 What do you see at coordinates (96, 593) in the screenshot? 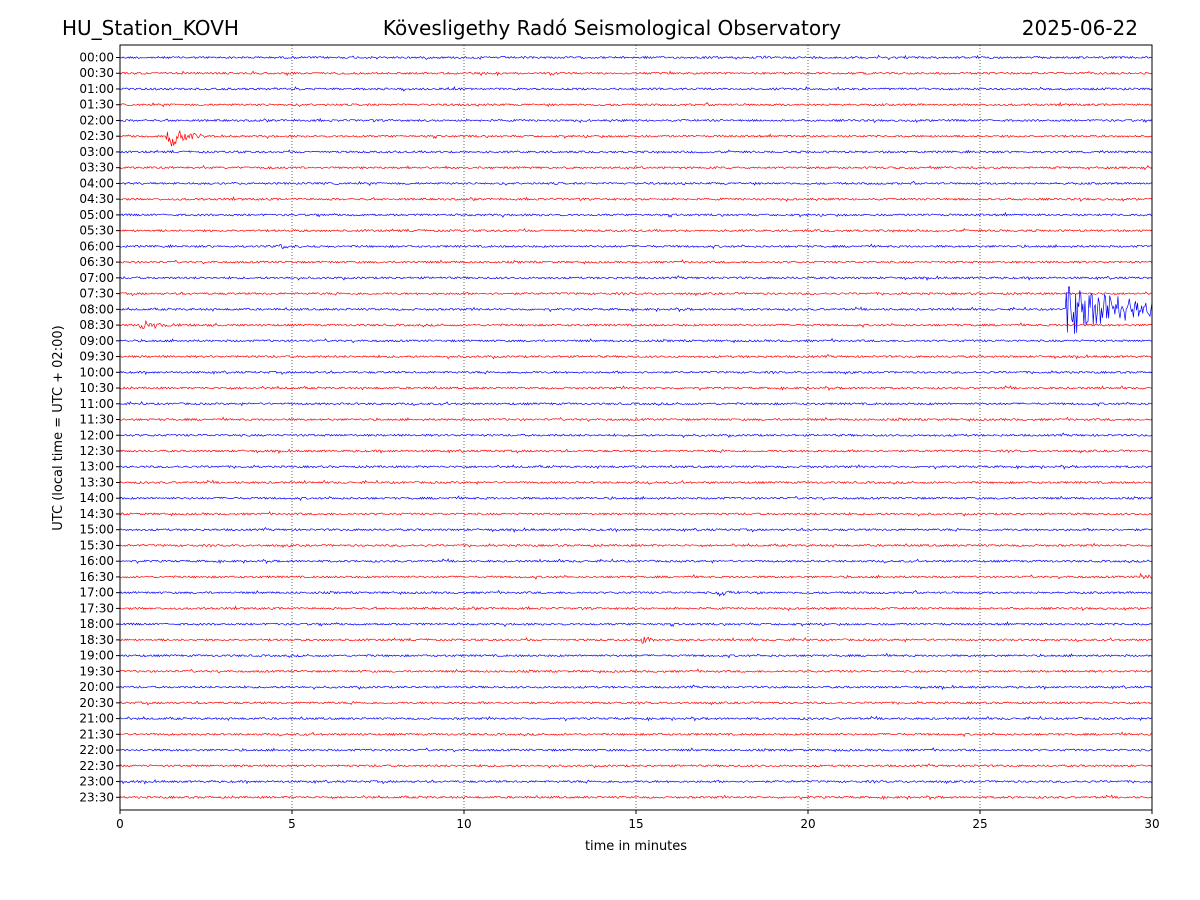
I see `row-time-label: 17:00` at bounding box center [96, 593].